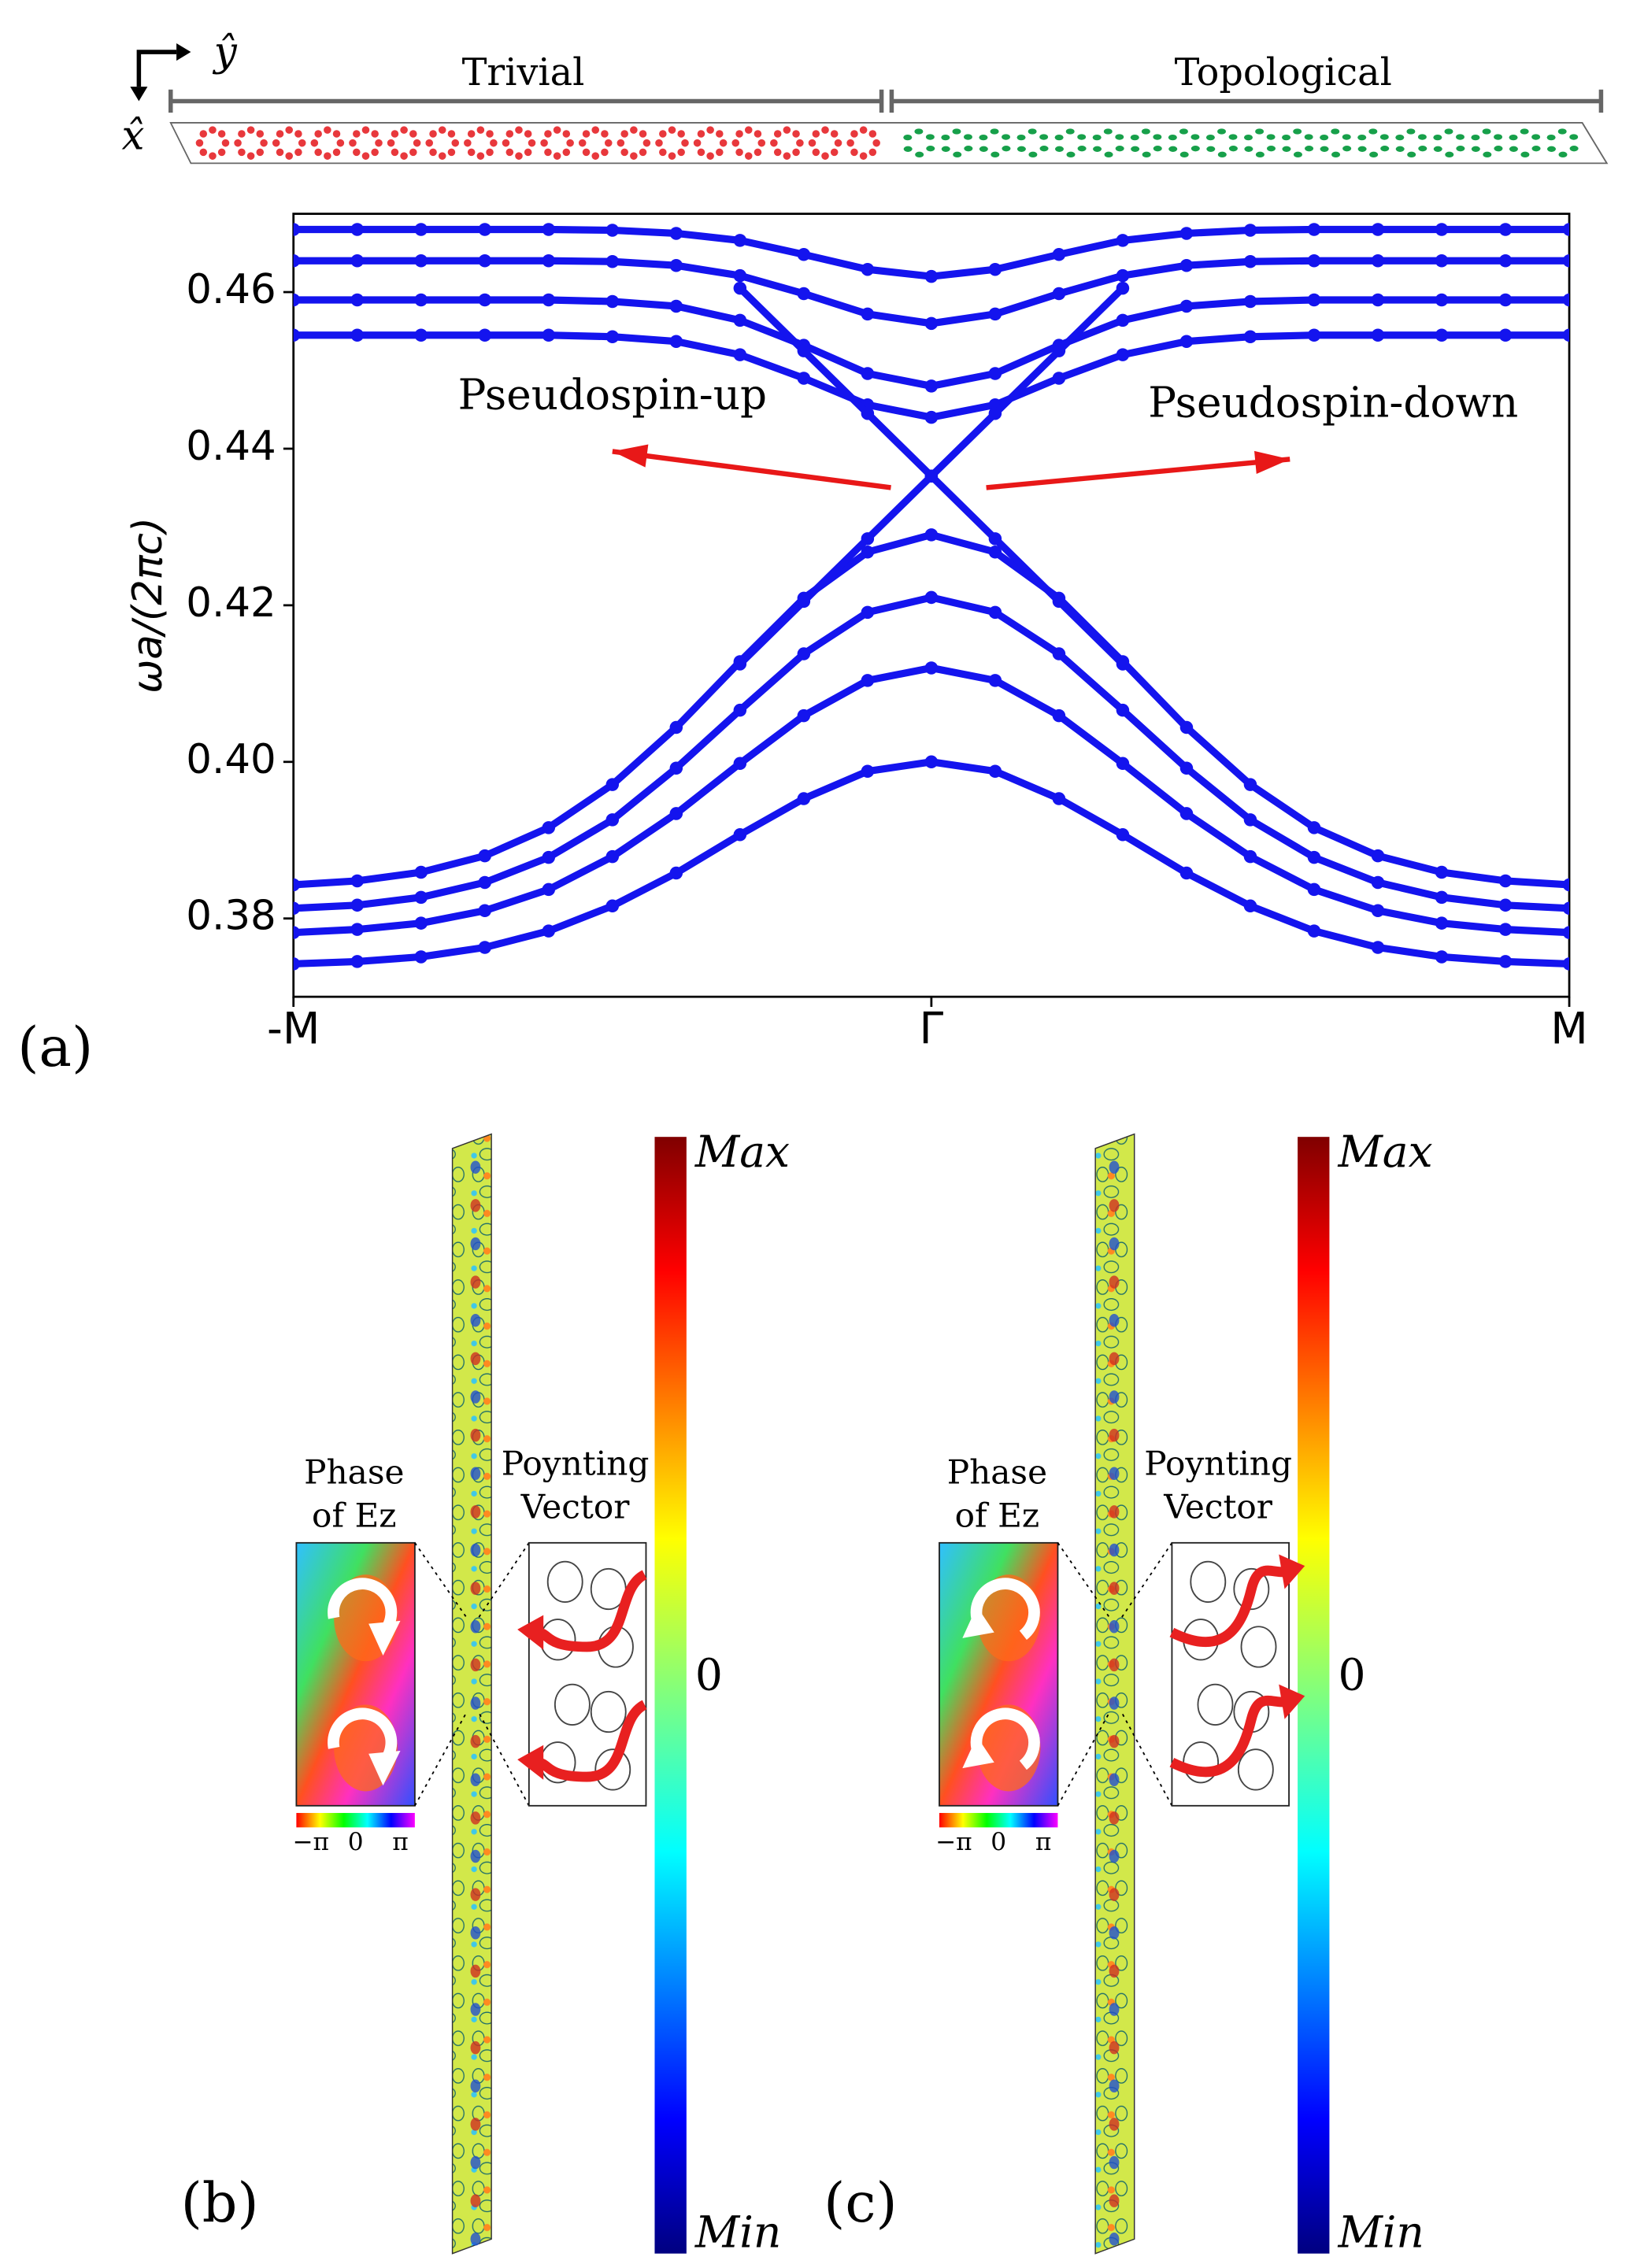 This screenshot has width=1633, height=2268. What do you see at coordinates (591, 1741) in the screenshot?
I see `poynting-arrow` at bounding box center [591, 1741].